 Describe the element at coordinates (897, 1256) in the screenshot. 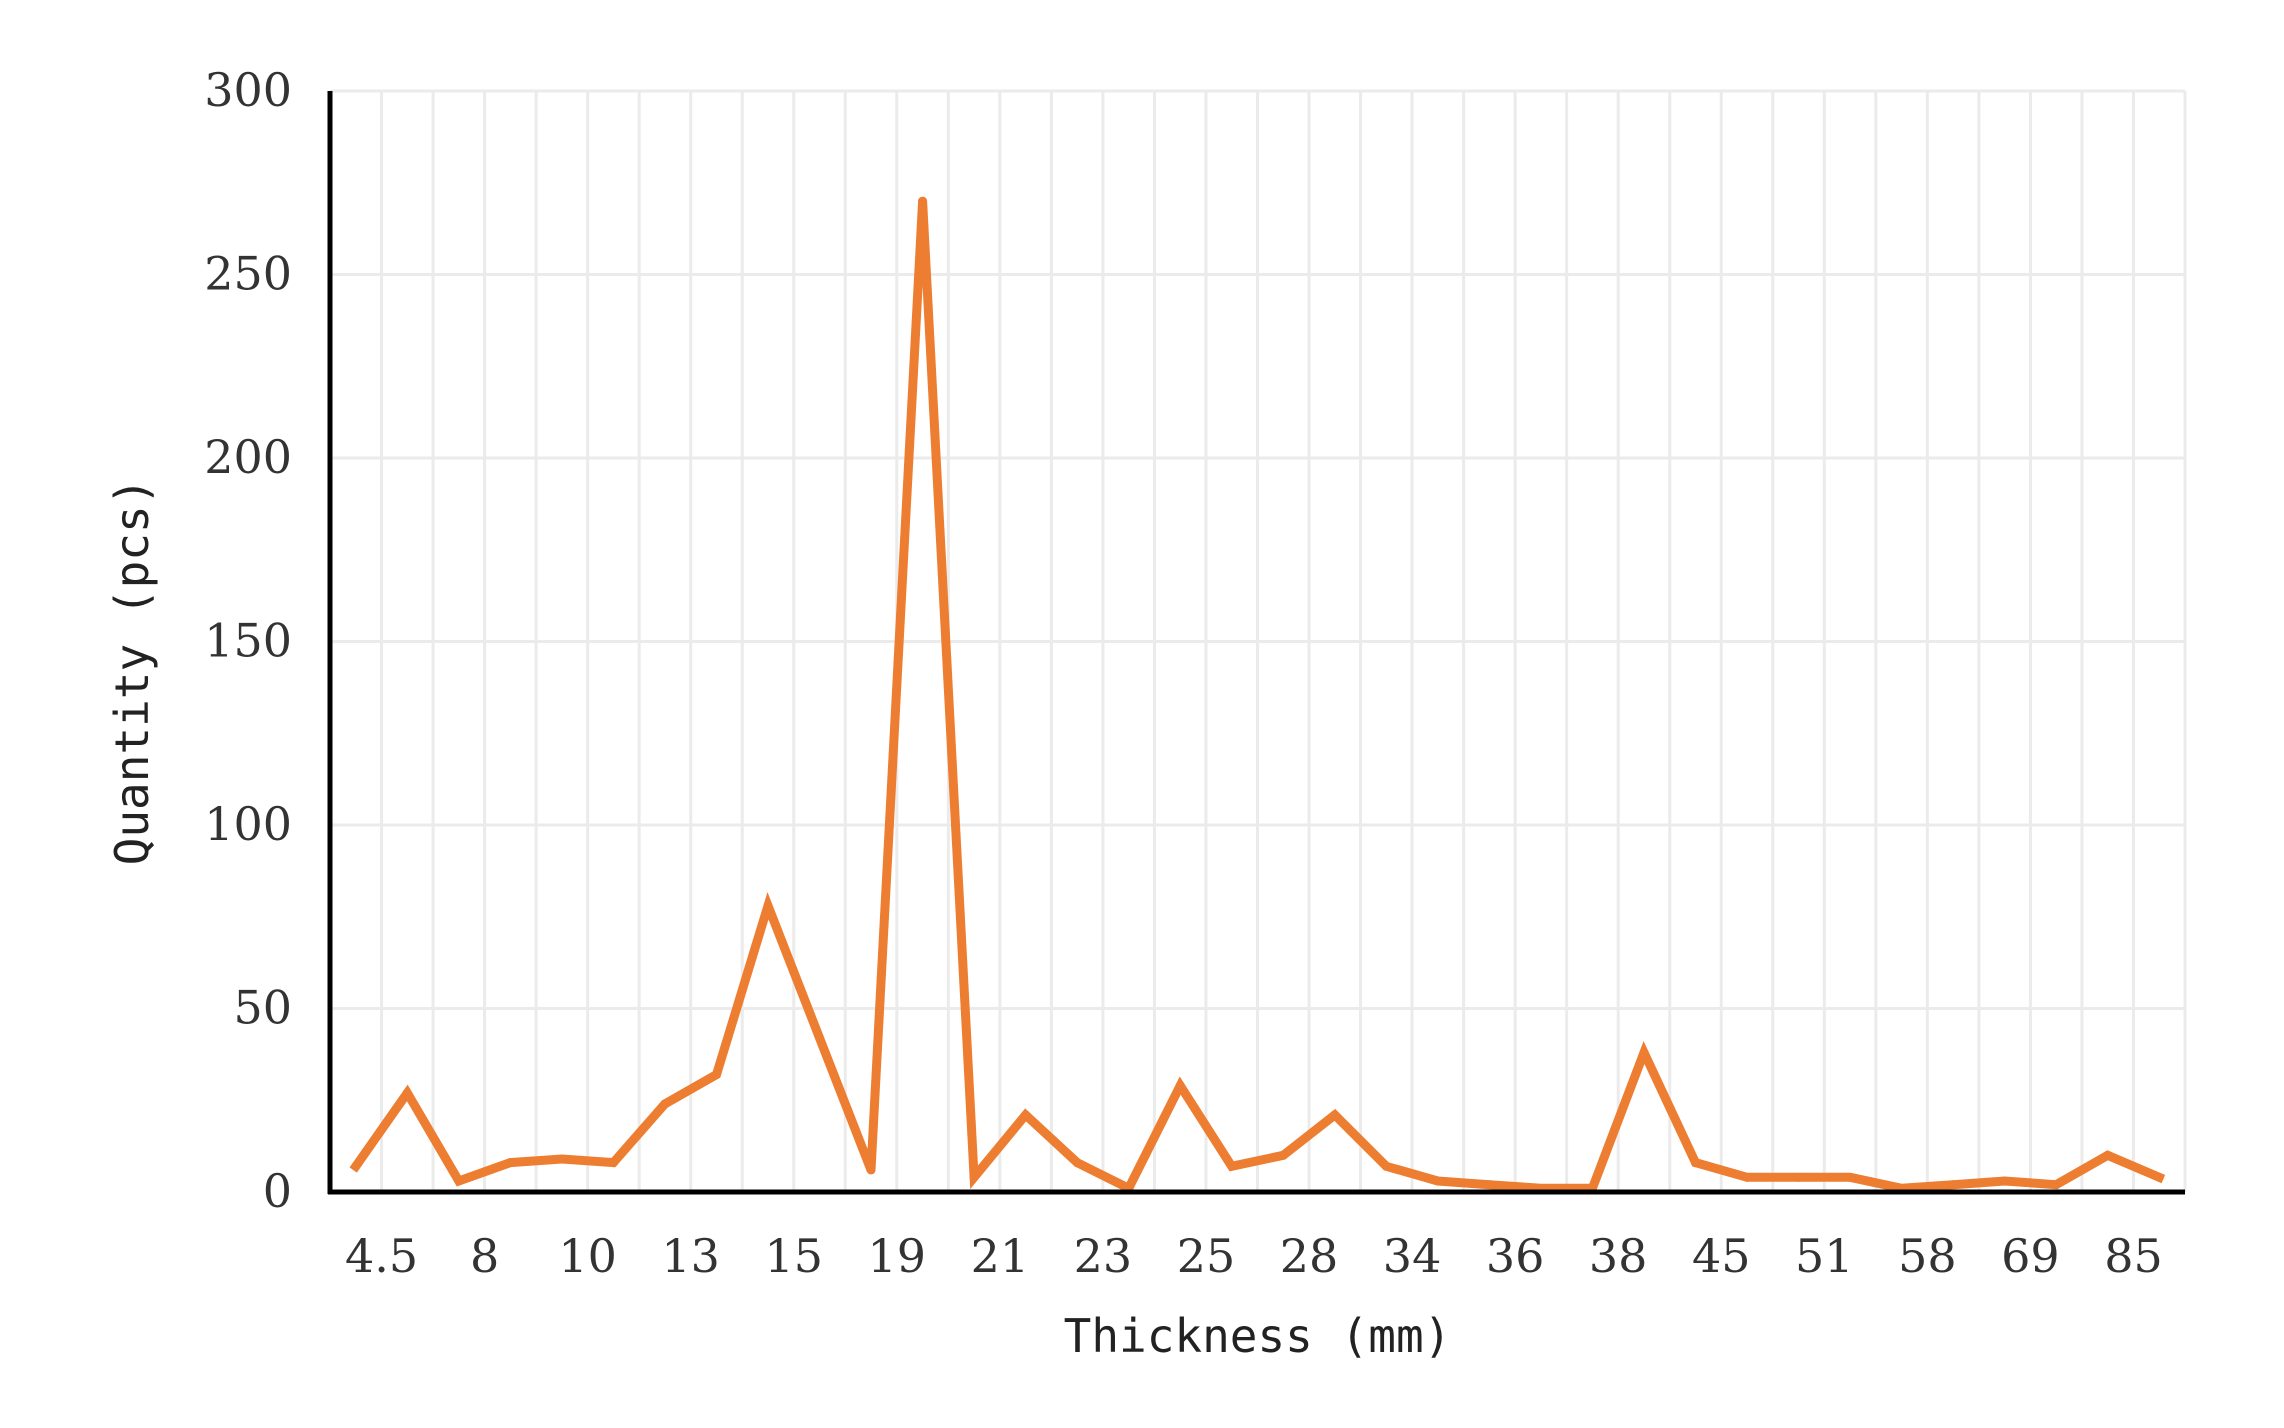

I see `x-tick-label: 19` at that location.